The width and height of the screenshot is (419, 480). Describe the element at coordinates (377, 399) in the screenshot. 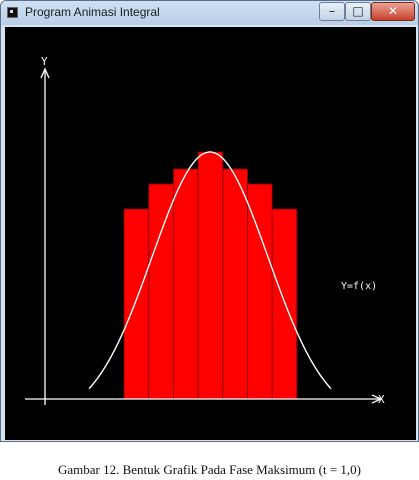

I see `x-axis-arrow` at that location.